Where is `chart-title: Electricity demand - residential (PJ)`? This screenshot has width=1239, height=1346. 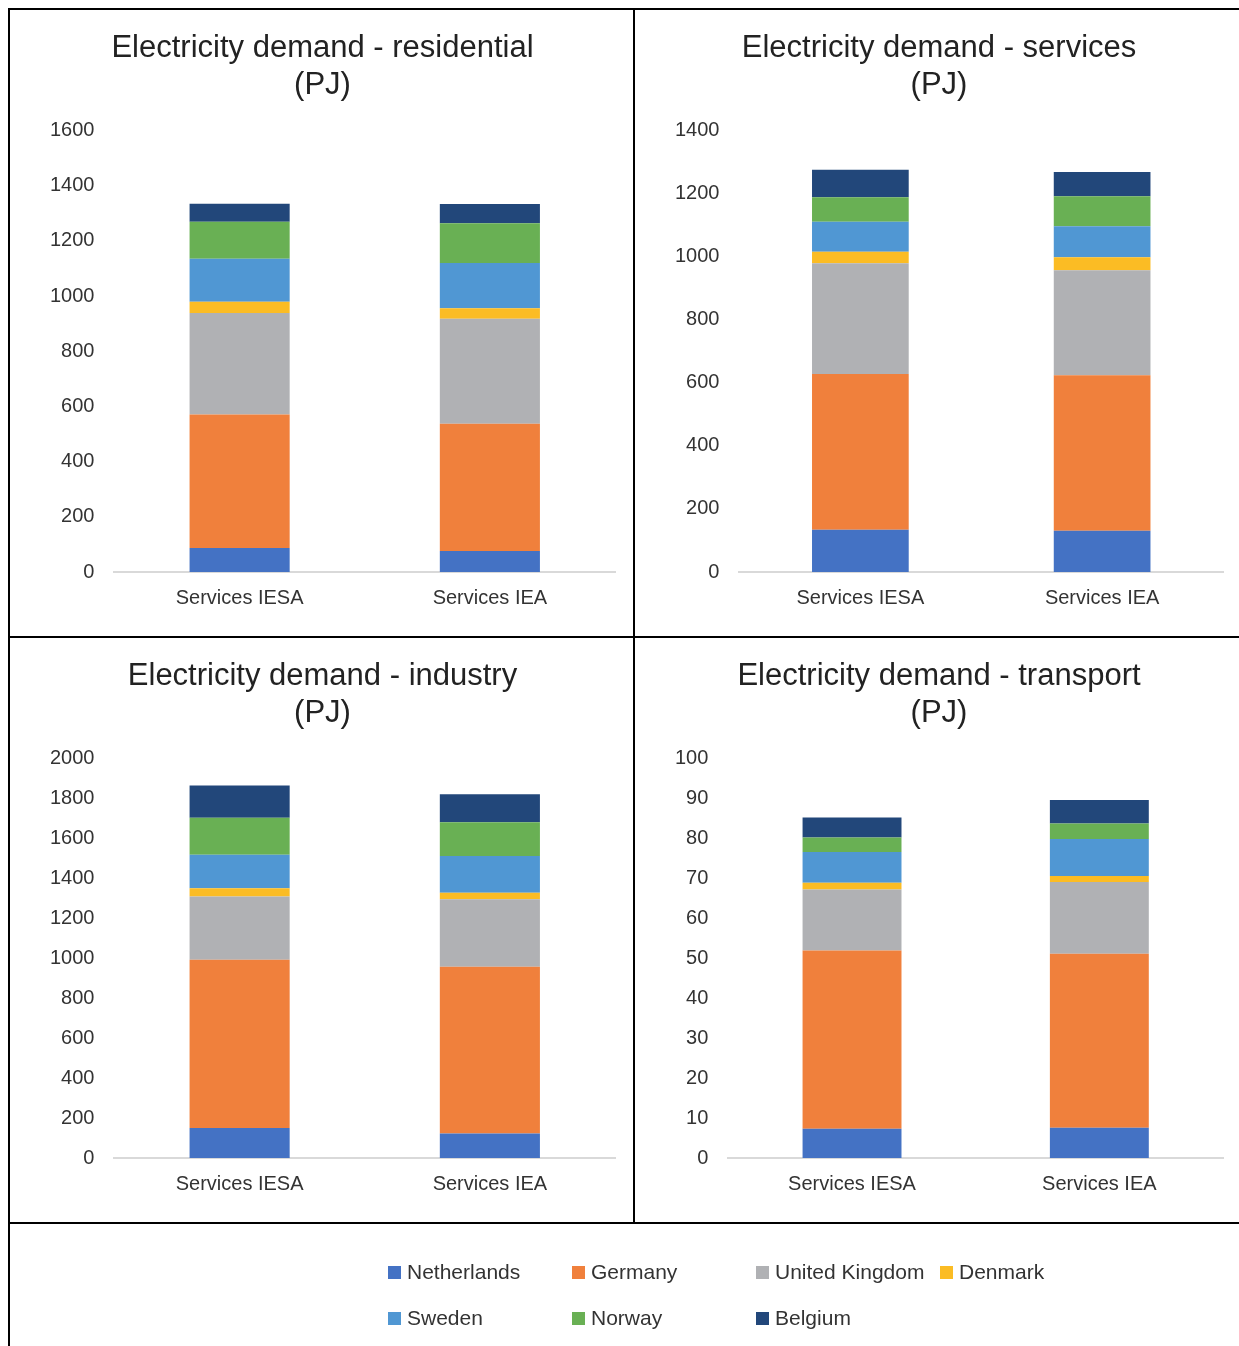
chart-title: Electricity demand - residential (PJ) is located at coordinates (322, 65).